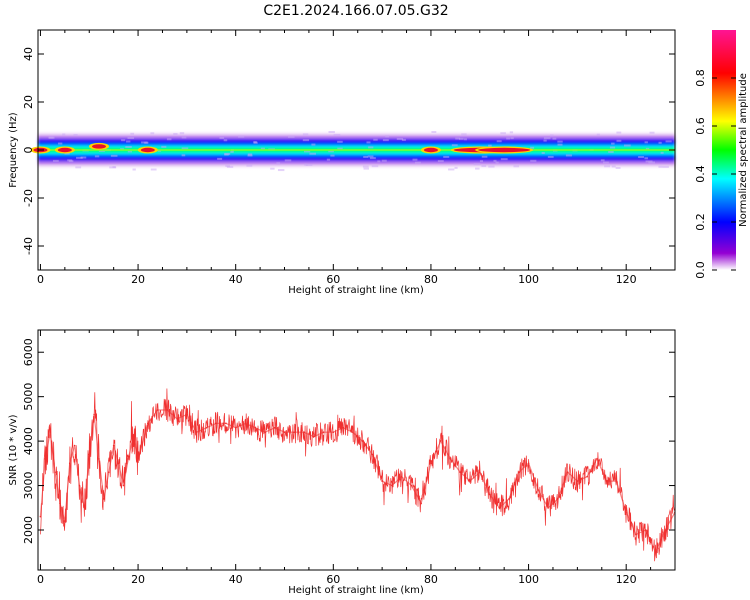 The image size is (750, 600). Describe the element at coordinates (28, 150) in the screenshot. I see `spectrogram-y-tick-label: 0` at that location.